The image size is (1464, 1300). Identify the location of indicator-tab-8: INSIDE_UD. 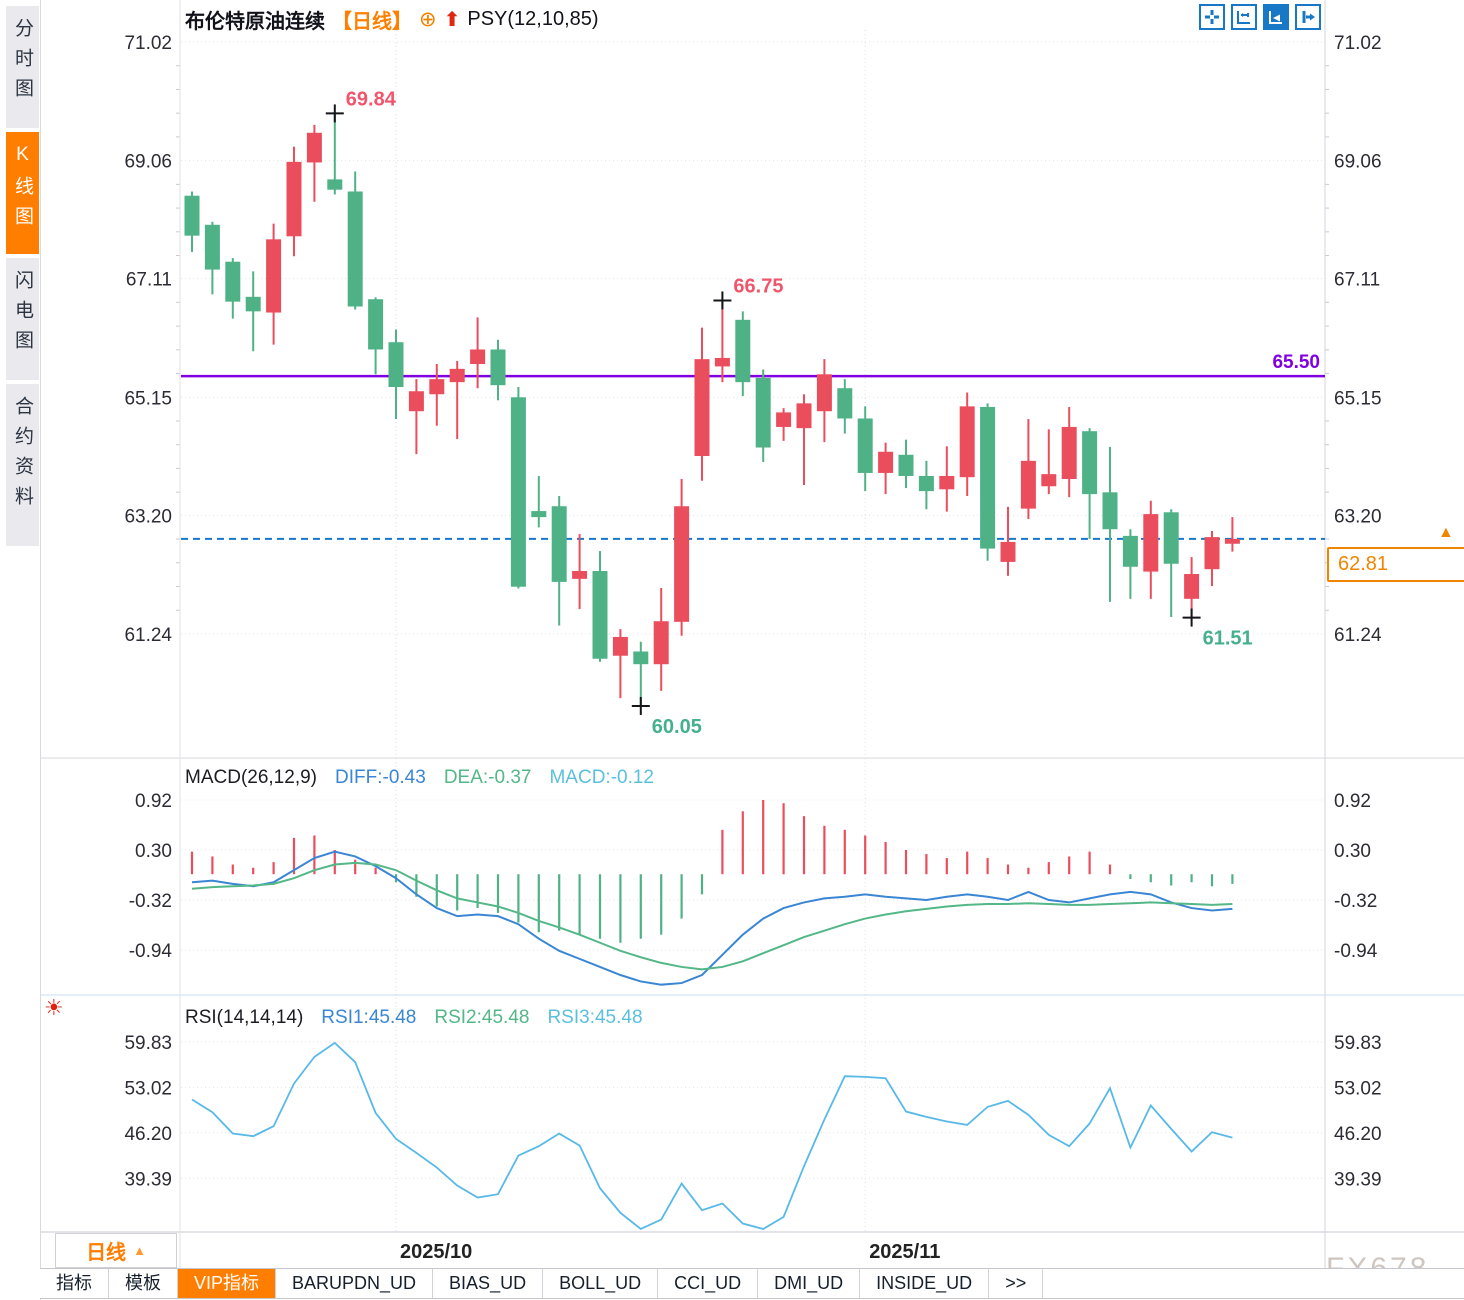
(925, 1283).